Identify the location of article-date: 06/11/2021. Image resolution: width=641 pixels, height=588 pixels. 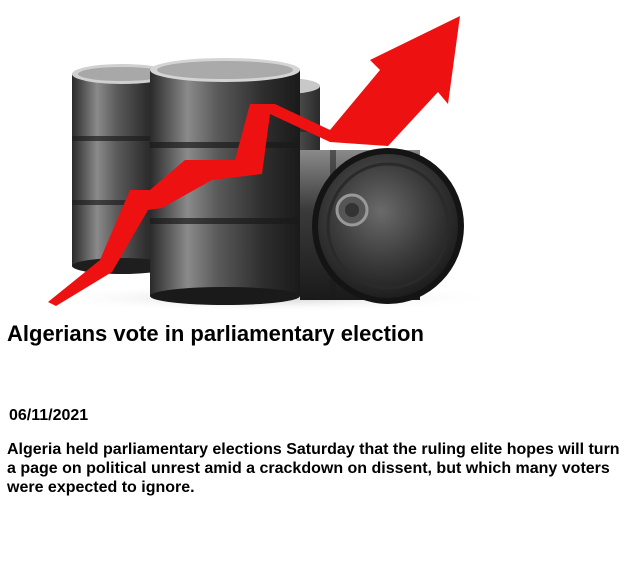
(49, 415).